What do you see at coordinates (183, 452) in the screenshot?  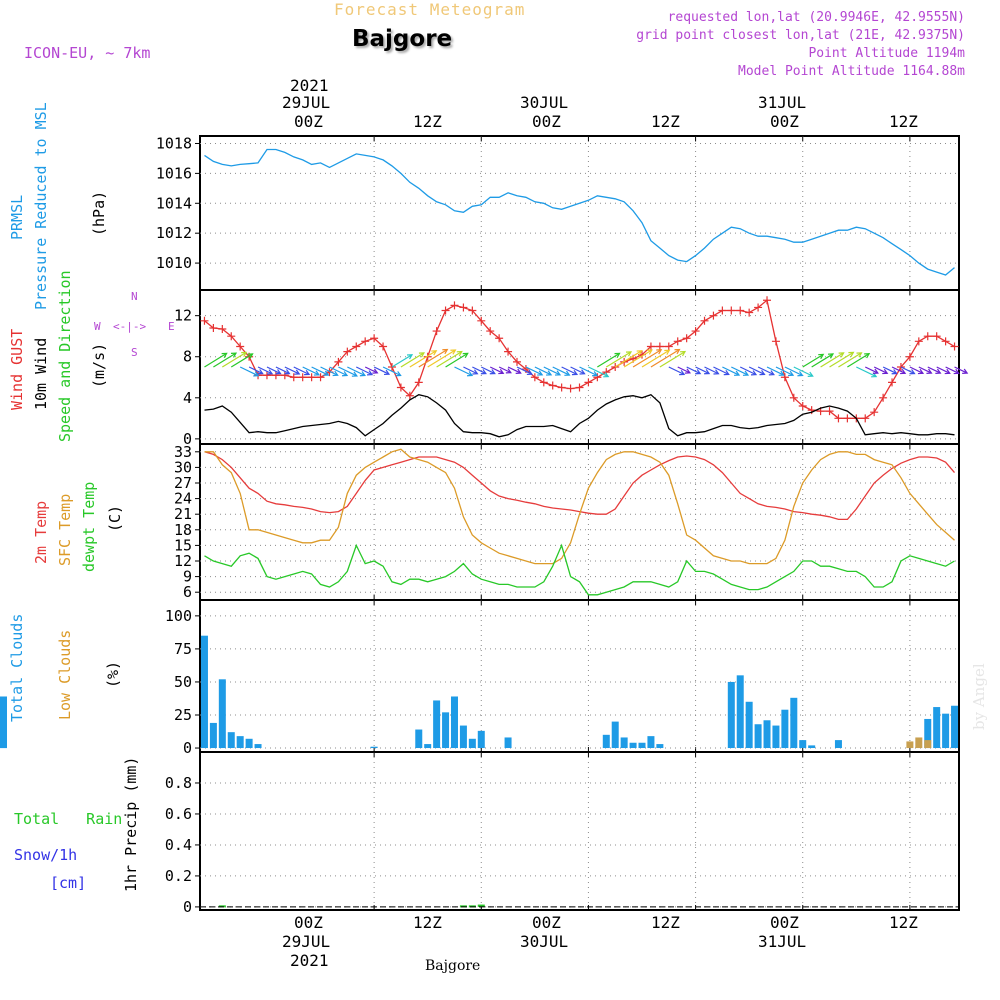 I see `temperature-ytick-label-9: 33` at bounding box center [183, 452].